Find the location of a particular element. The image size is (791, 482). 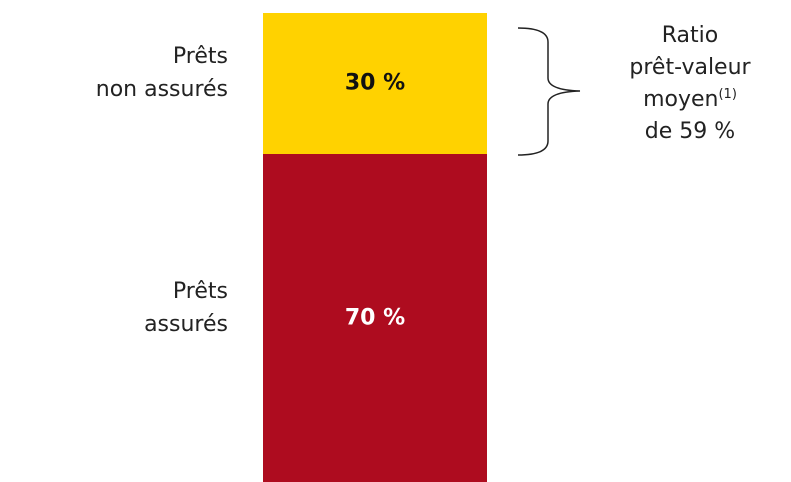

bar-segment is located at coordinates (375, 83).